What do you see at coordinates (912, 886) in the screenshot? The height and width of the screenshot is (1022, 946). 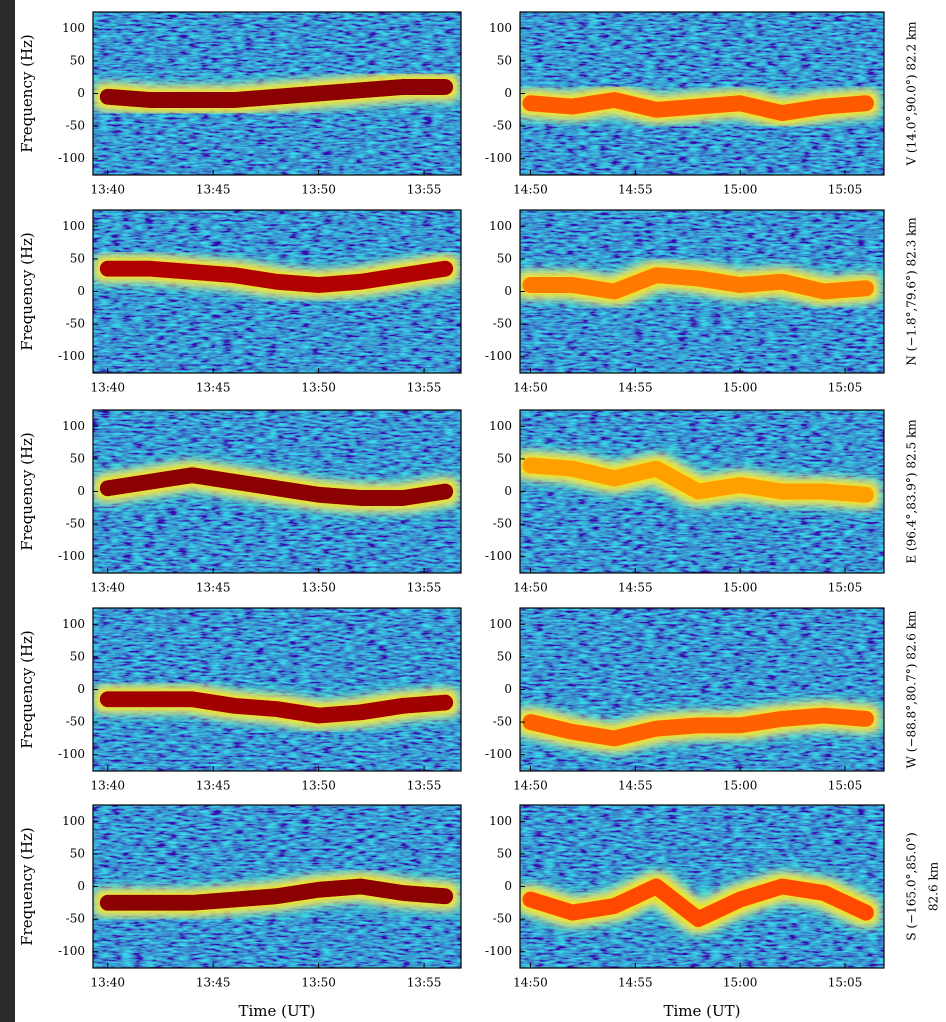 I see `panel-annotation: S (−165.0°,85.0°)` at bounding box center [912, 886].